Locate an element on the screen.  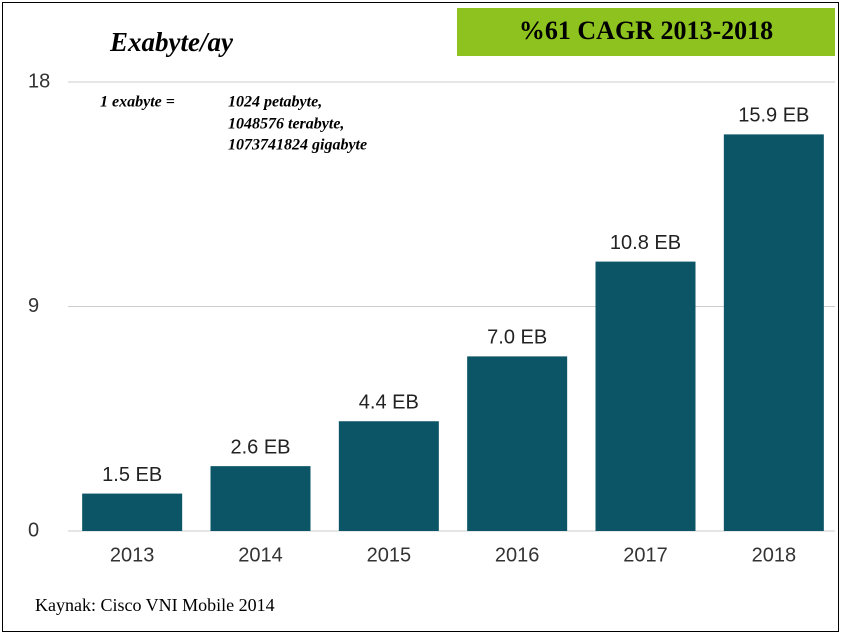
annotation-lead: 1 exabyte = is located at coordinates (137, 102).